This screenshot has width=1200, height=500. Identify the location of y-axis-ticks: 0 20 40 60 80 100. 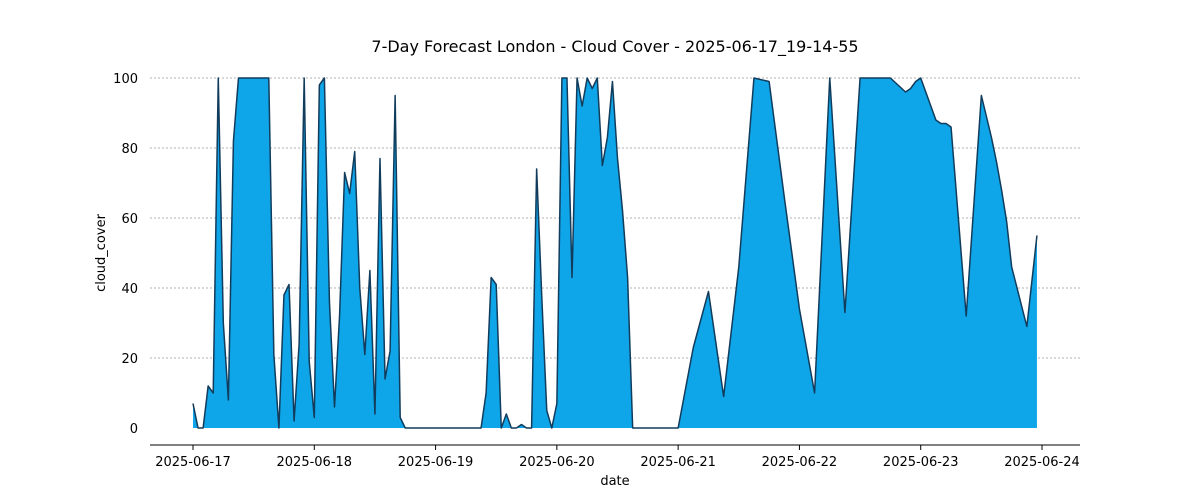
(125, 254).